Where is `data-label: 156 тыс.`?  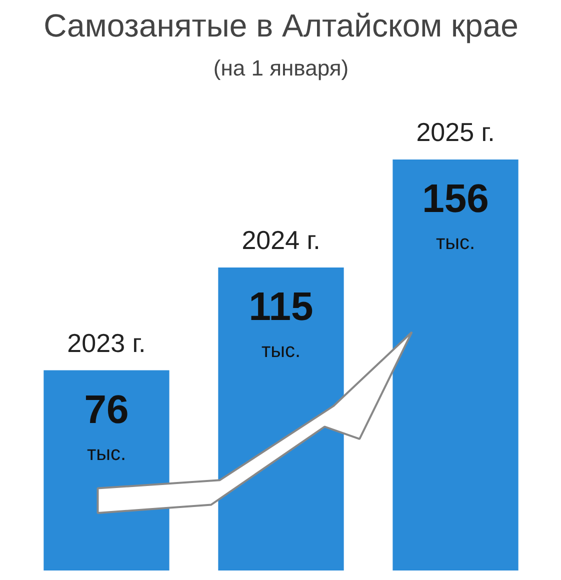
data-label: 156 тыс. is located at coordinates (455, 215).